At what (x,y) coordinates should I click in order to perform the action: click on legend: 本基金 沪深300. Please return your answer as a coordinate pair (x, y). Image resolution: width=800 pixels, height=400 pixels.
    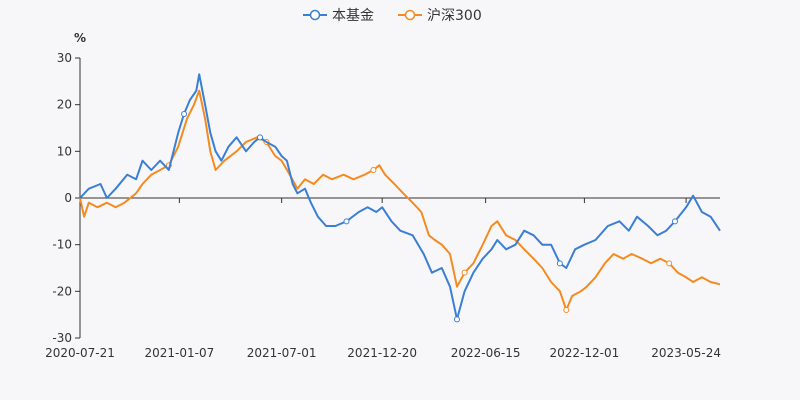
    Looking at the image, I should click on (392, 15).